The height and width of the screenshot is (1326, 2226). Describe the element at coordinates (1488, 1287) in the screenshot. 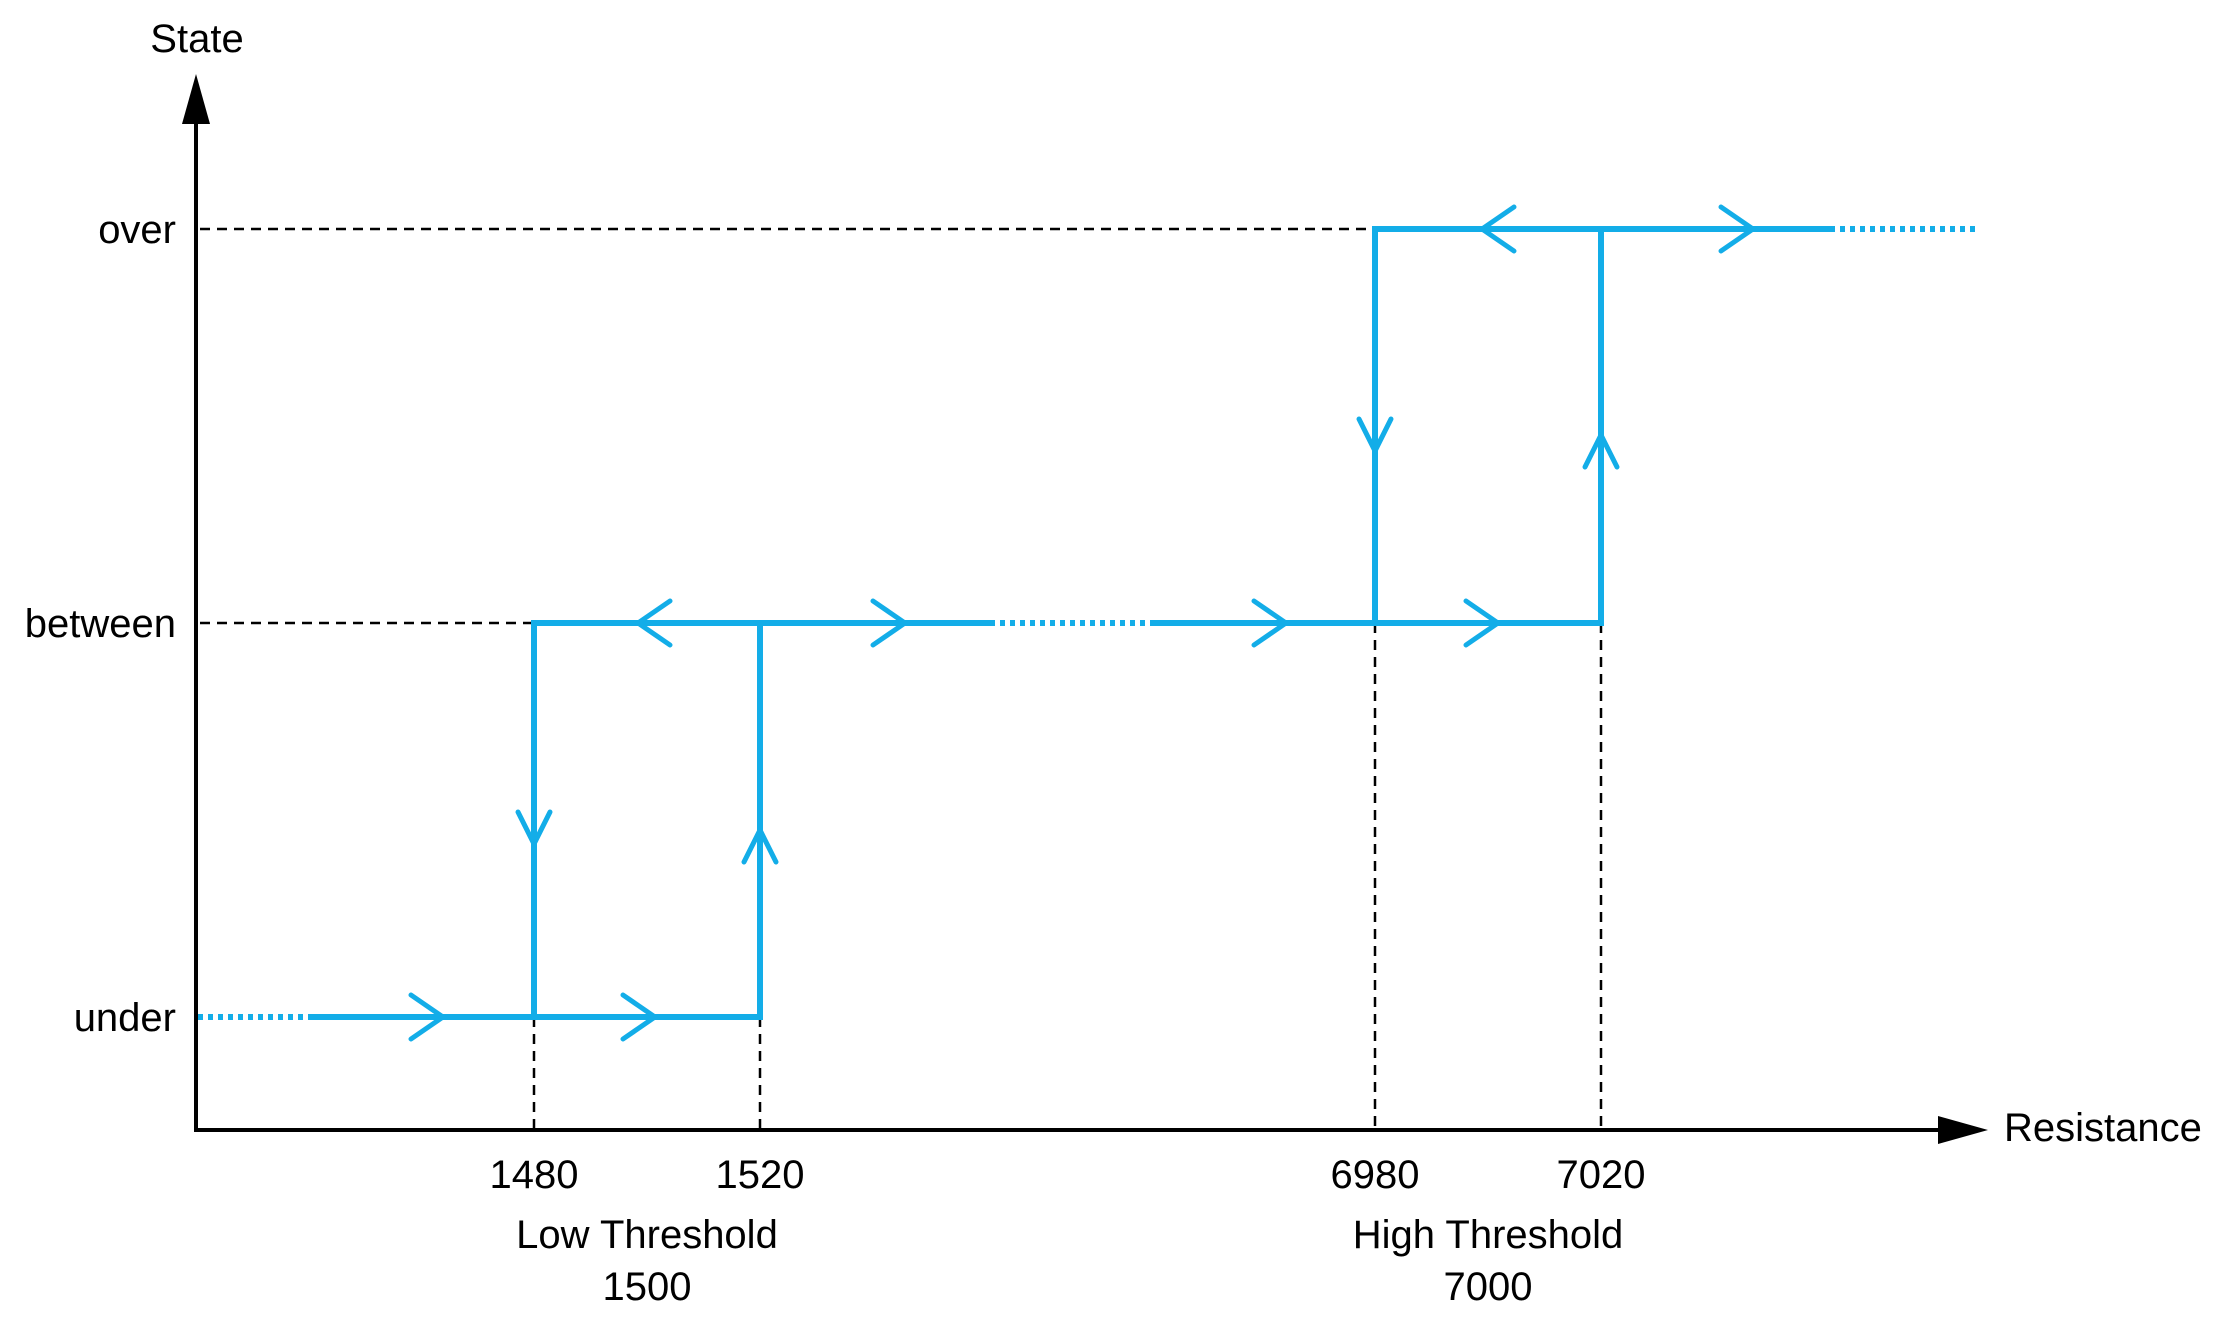

I see `high-threshold-value: 7000` at that location.